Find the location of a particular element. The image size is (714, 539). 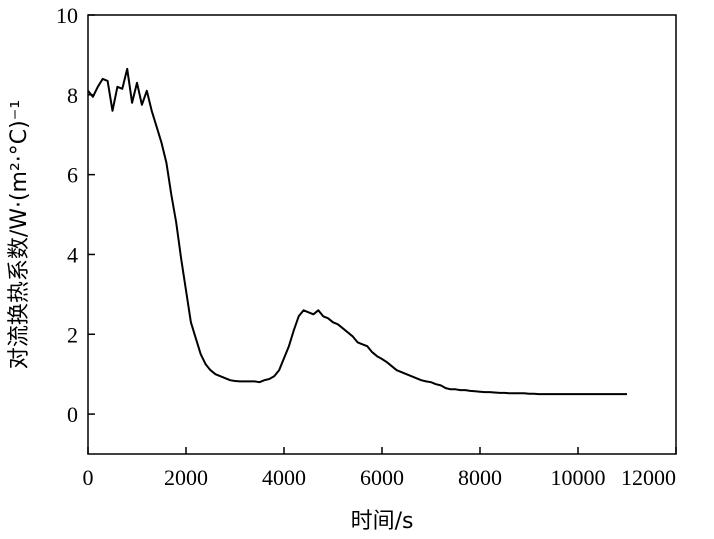

y-tick-label: 4 is located at coordinates (72, 254).